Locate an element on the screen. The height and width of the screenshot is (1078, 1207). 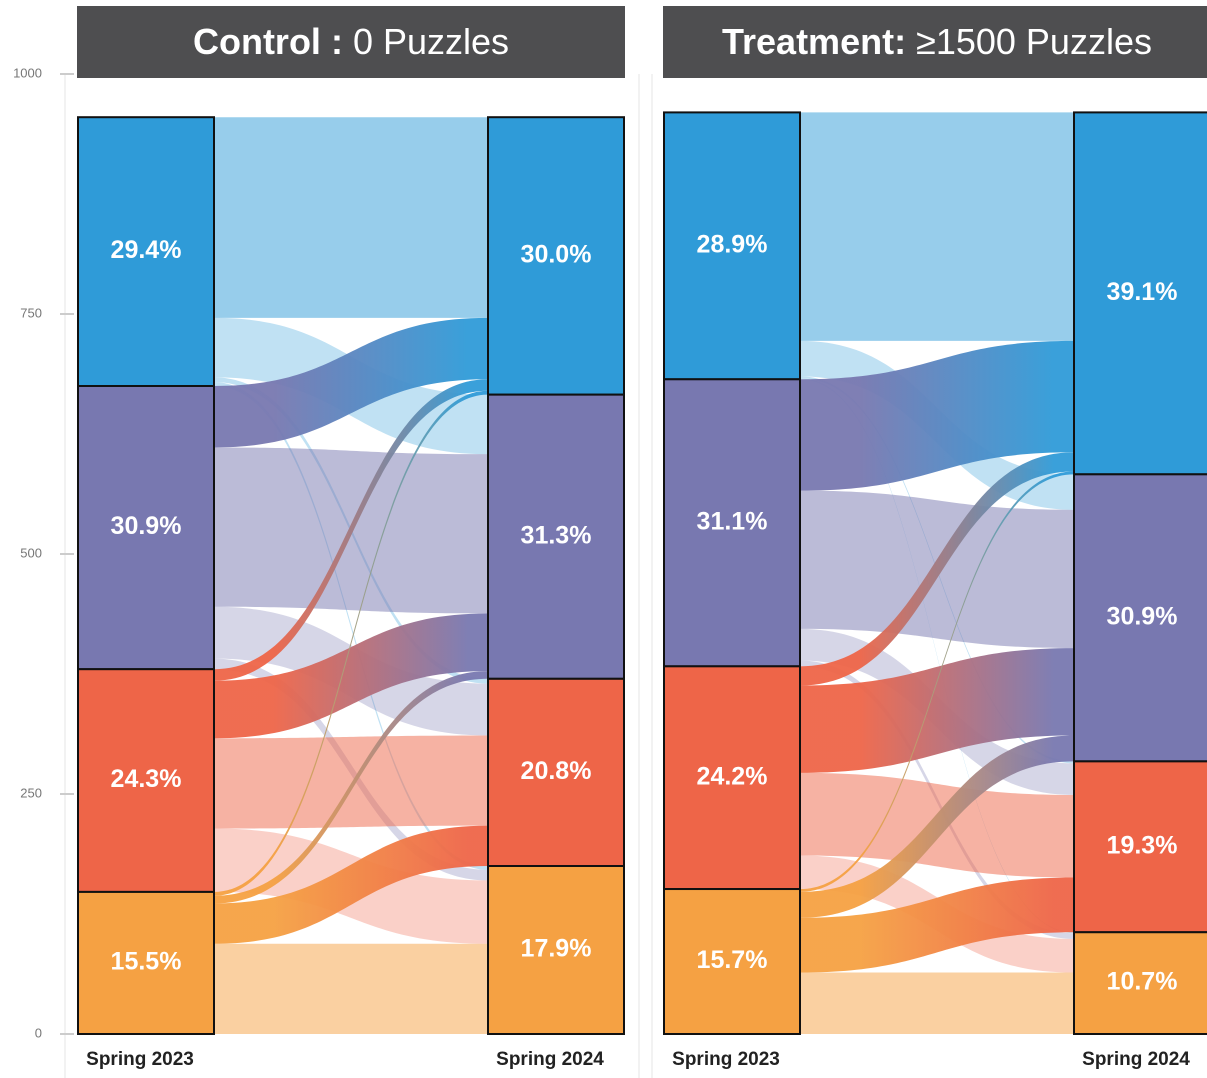
node-label: 10.7% is located at coordinates (1142, 982).